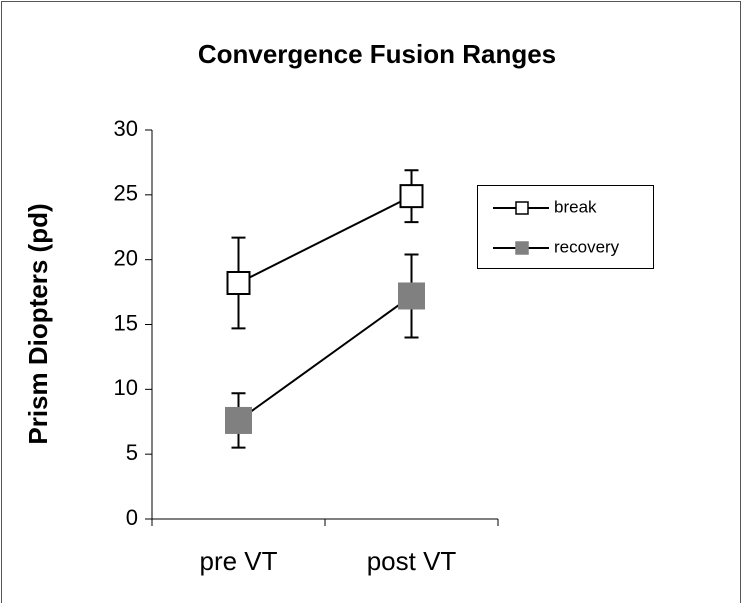 The height and width of the screenshot is (603, 743). What do you see at coordinates (377, 54) in the screenshot?
I see `chart-title: Convergence Fusion Ranges` at bounding box center [377, 54].